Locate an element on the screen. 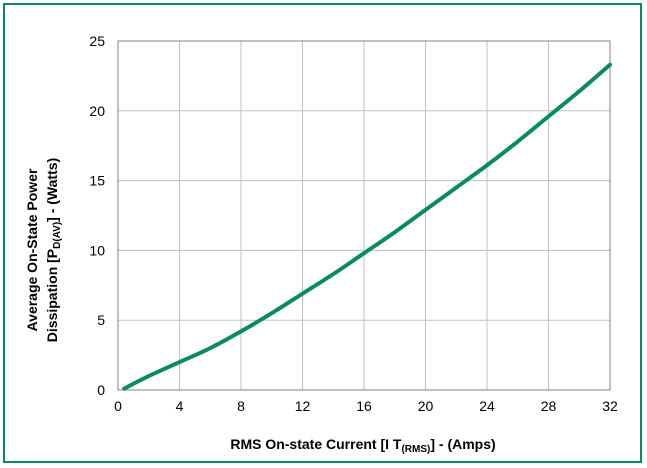  x-tick-label: 4 is located at coordinates (180, 406).